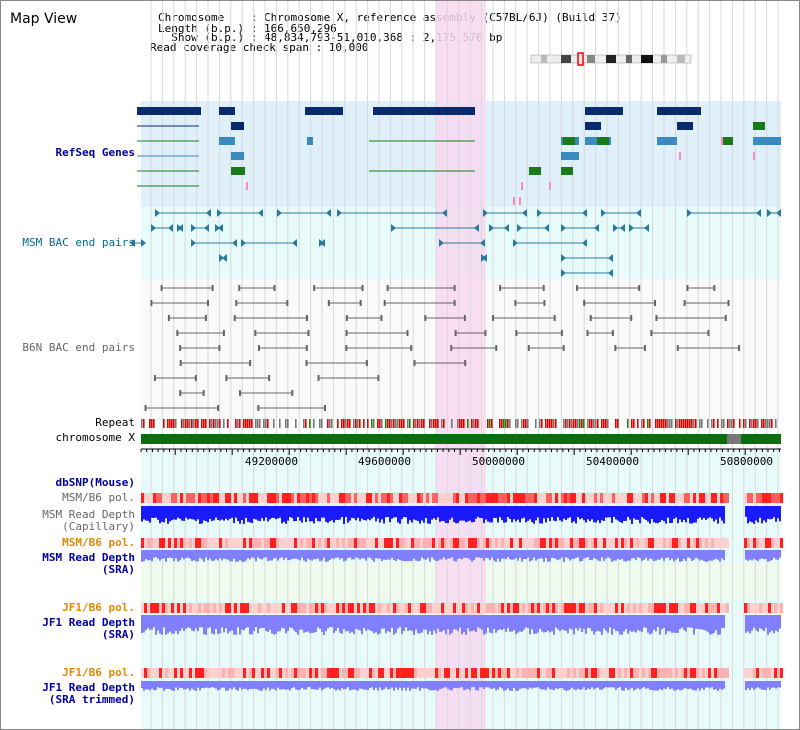 The width and height of the screenshot is (800, 730). Describe the element at coordinates (95, 482) in the screenshot. I see `track-label-dbsnp: dbSNP(Mouse)` at that location.